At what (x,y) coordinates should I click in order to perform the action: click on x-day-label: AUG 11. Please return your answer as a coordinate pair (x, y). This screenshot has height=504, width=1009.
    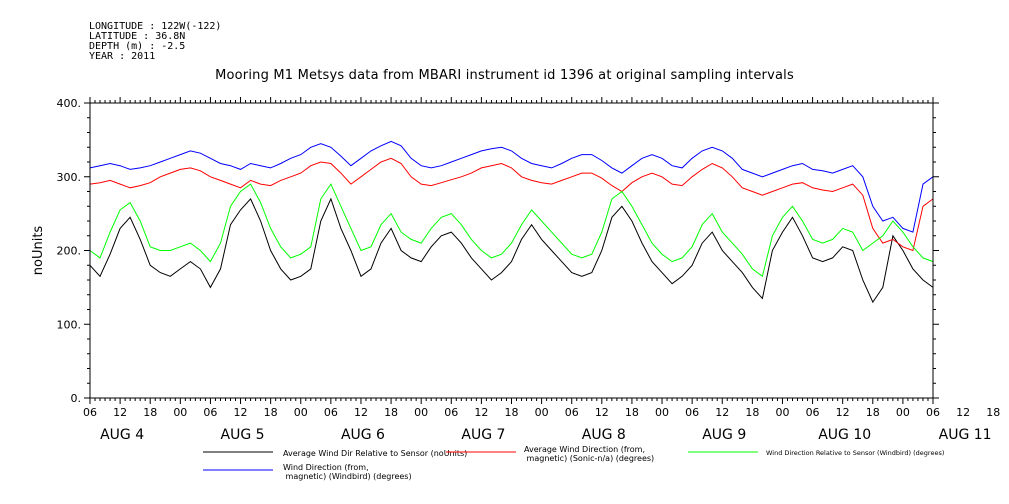
    Looking at the image, I should click on (965, 435).